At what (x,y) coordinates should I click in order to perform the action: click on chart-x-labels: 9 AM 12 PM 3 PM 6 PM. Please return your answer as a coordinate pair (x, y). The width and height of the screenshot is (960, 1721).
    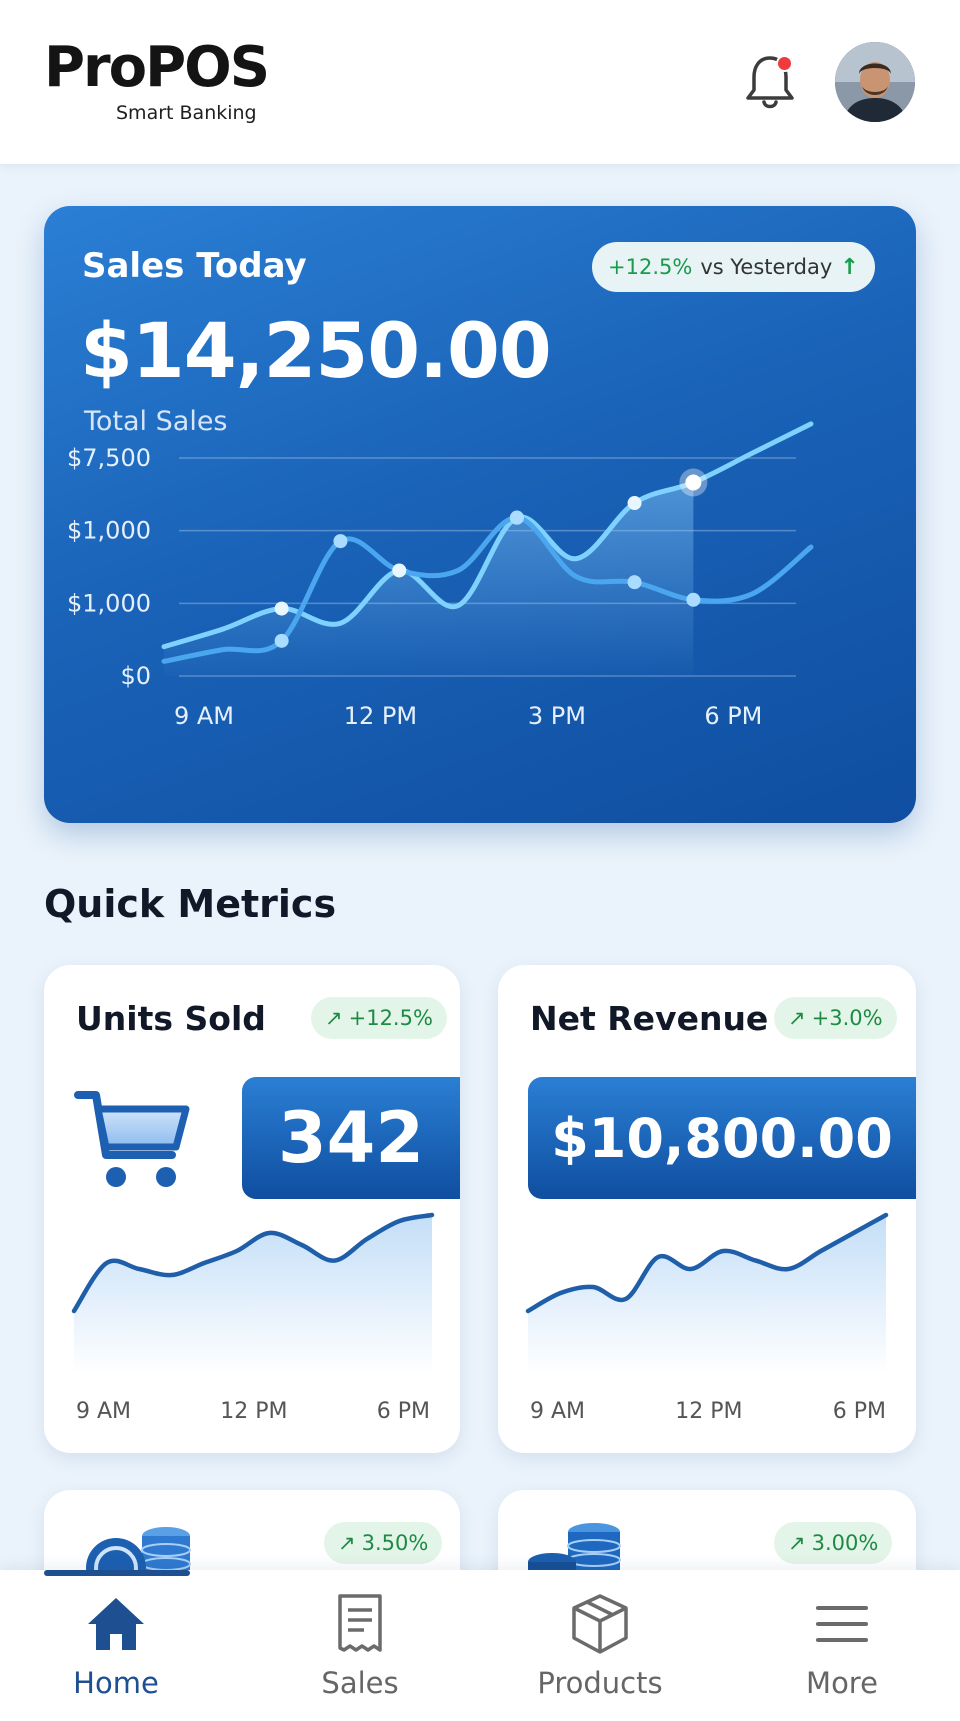
    Looking at the image, I should click on (468, 716).